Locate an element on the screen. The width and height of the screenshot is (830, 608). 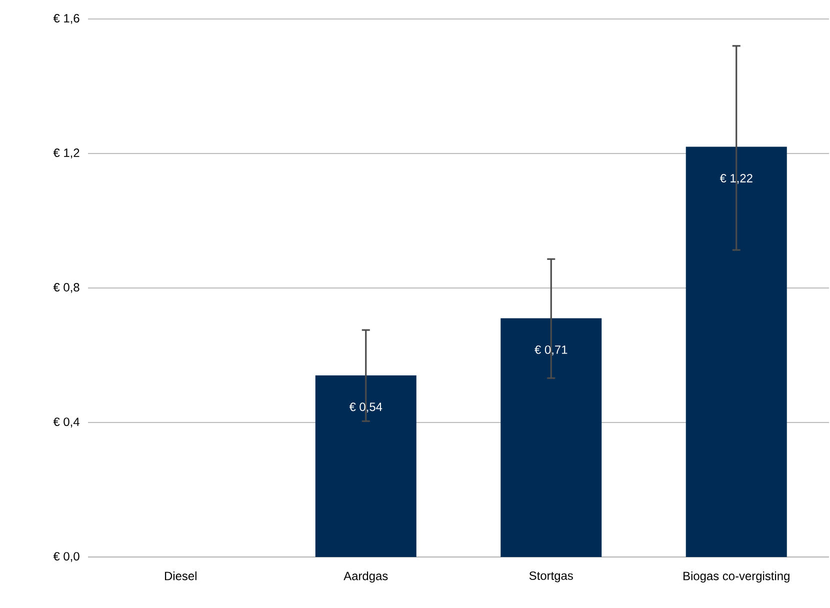
x-tick-label: Diesel is located at coordinates (180, 575).